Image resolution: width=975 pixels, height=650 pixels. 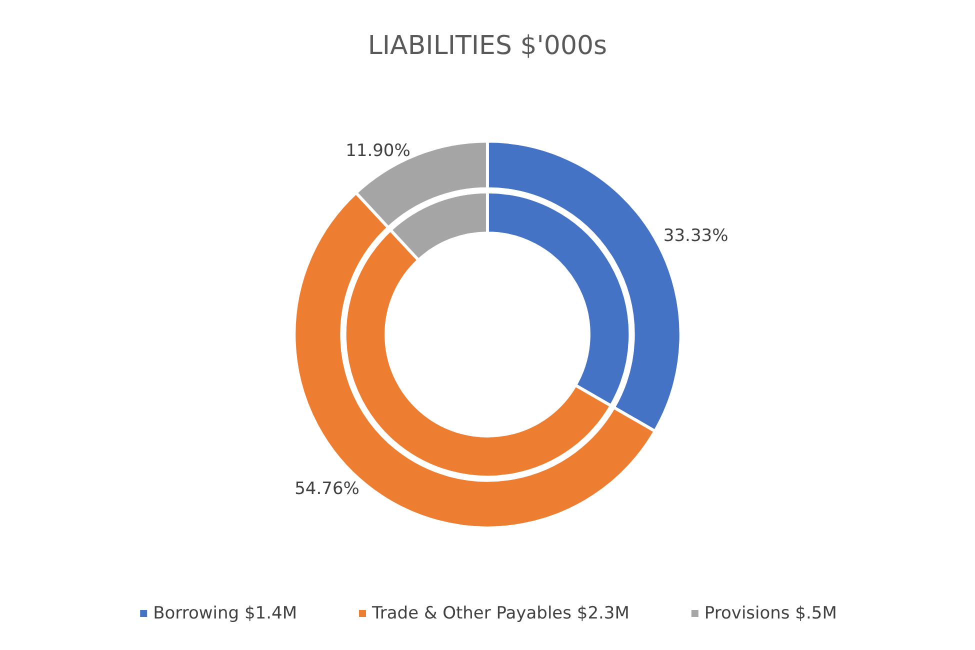 What do you see at coordinates (770, 614) in the screenshot?
I see `legend-label: Provisions $.5M` at bounding box center [770, 614].